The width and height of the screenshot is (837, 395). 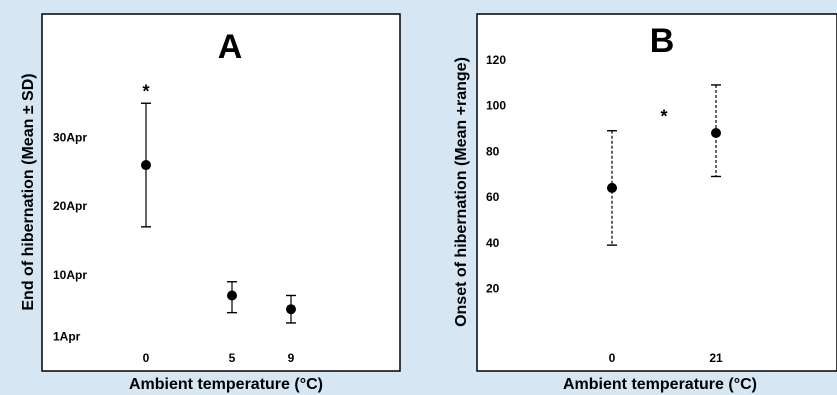 What do you see at coordinates (230, 47) in the screenshot?
I see `panel-label-a: A` at bounding box center [230, 47].